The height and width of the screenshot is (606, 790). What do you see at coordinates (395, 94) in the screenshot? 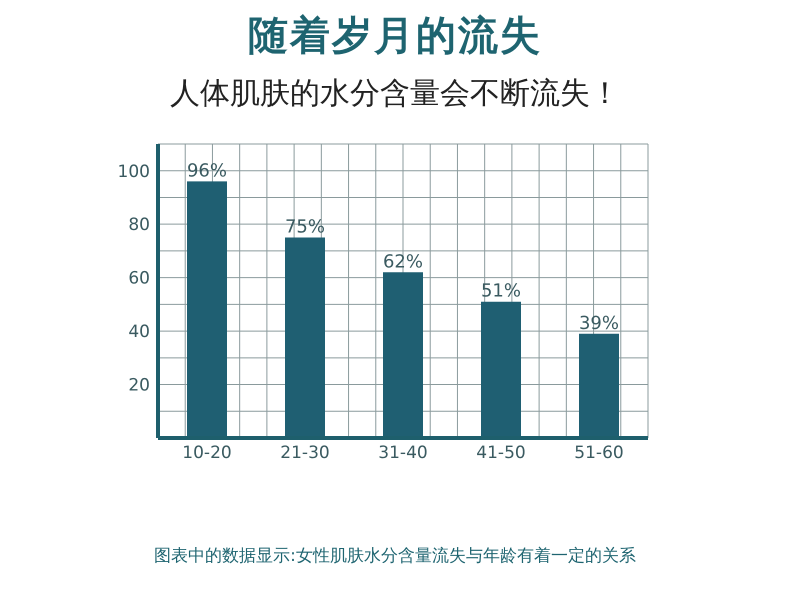
I see `chart-subtitle: 人体肌肤的水分含量会不断流失！` at bounding box center [395, 94].